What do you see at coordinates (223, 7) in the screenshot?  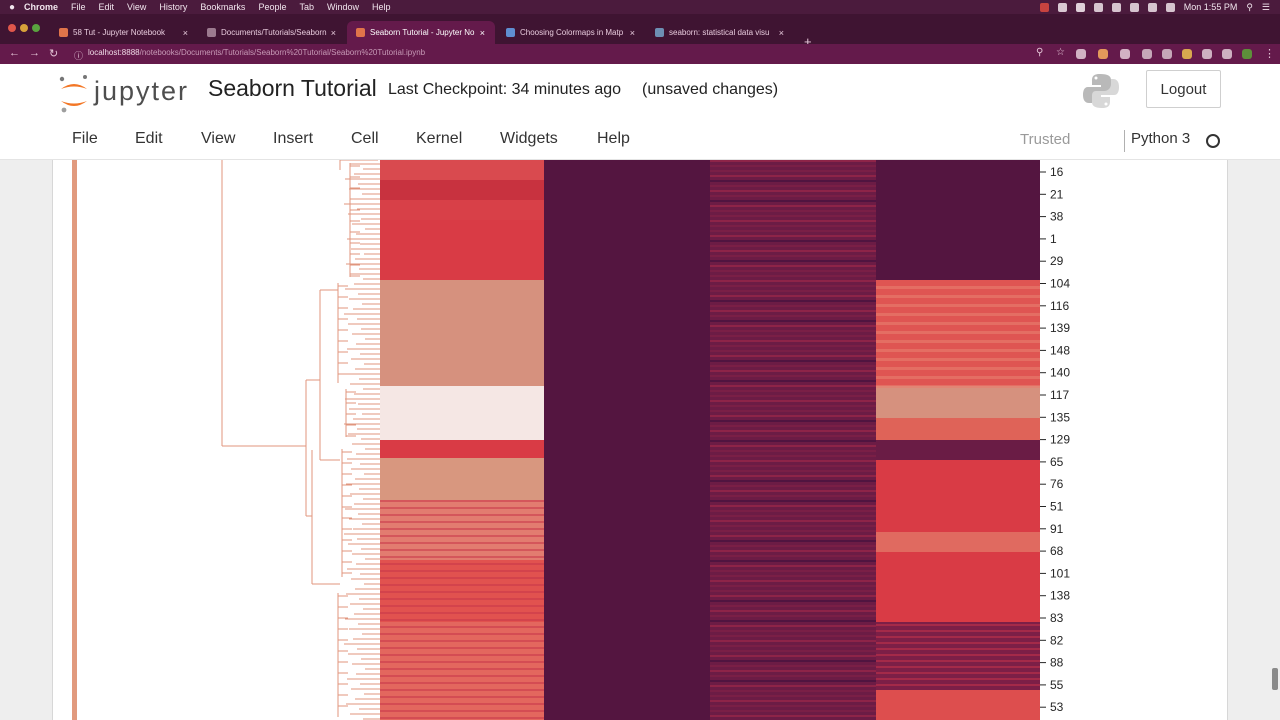 I see `mac-menu-bookmarks: Bookmarks` at bounding box center [223, 7].